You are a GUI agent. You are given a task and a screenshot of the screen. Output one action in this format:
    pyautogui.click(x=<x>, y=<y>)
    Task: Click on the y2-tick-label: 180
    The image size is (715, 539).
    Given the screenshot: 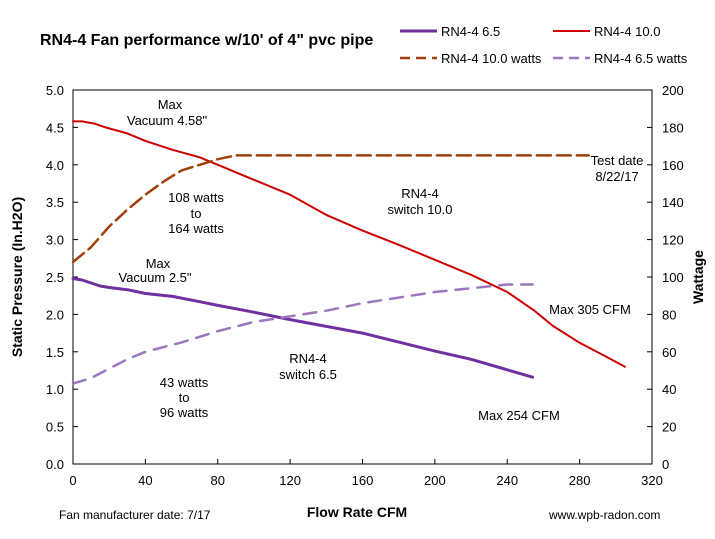 What is the action you would take?
    pyautogui.click(x=673, y=127)
    